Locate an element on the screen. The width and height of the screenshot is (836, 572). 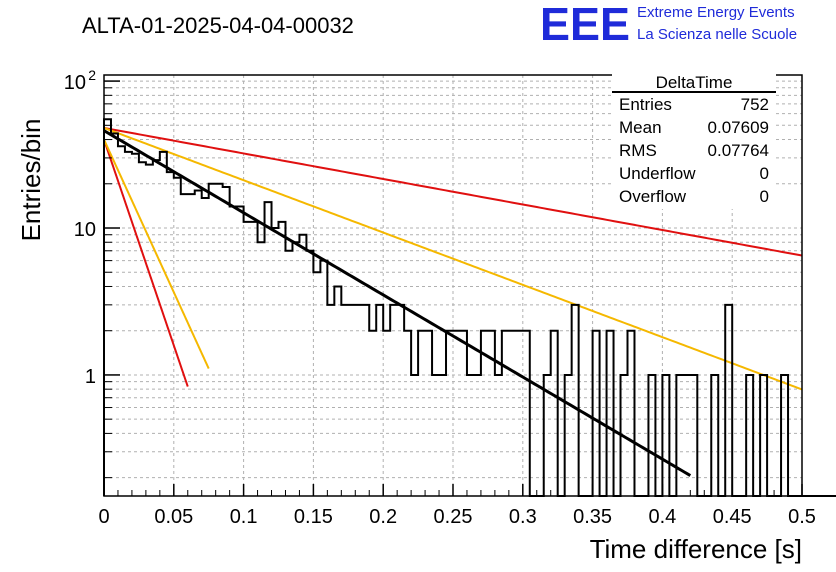
x-axis-ticks: 0 0.05 0.1 0.15 0.2 0.25 0.3 0.35 0.4 0.45 0.5 is located at coordinates (457, 506).